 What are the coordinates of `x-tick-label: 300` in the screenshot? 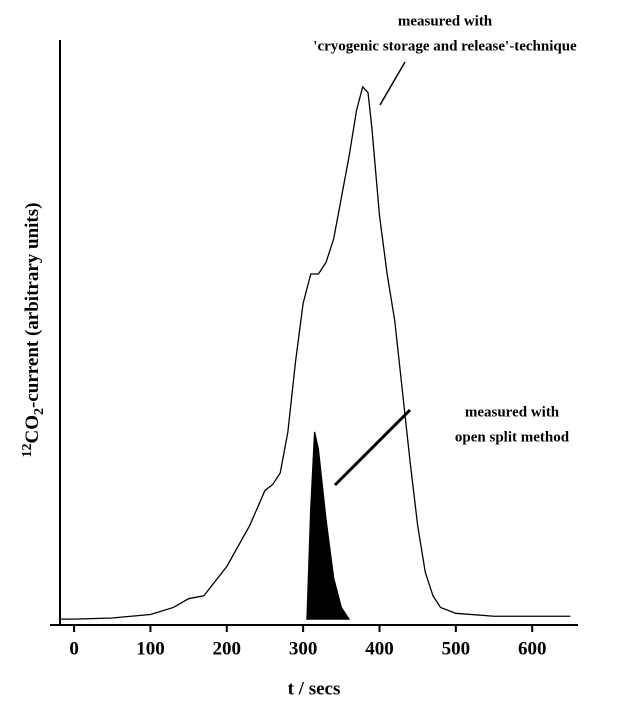 It's located at (303, 648).